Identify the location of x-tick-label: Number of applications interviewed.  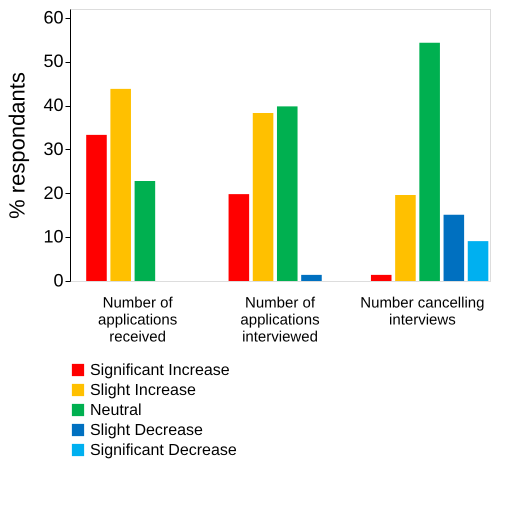
(280, 320).